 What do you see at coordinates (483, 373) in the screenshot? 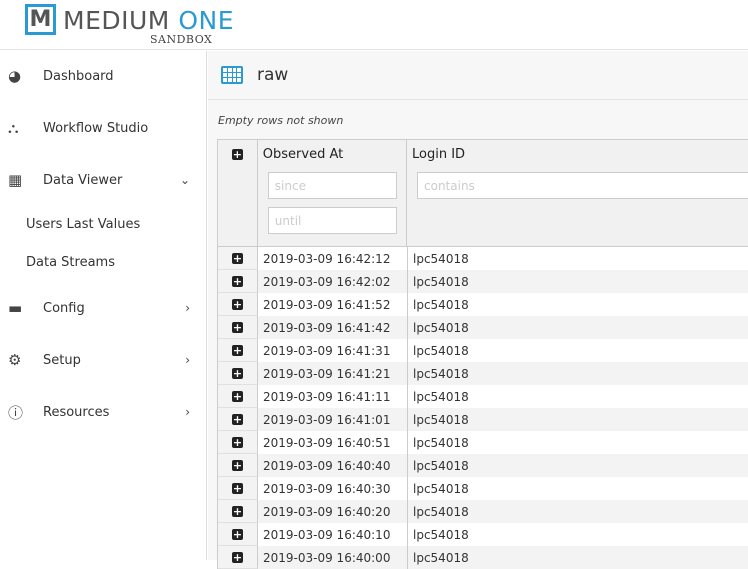
I see `table-row: + 2019-03-09 16:41:21 lpc54018` at bounding box center [483, 373].